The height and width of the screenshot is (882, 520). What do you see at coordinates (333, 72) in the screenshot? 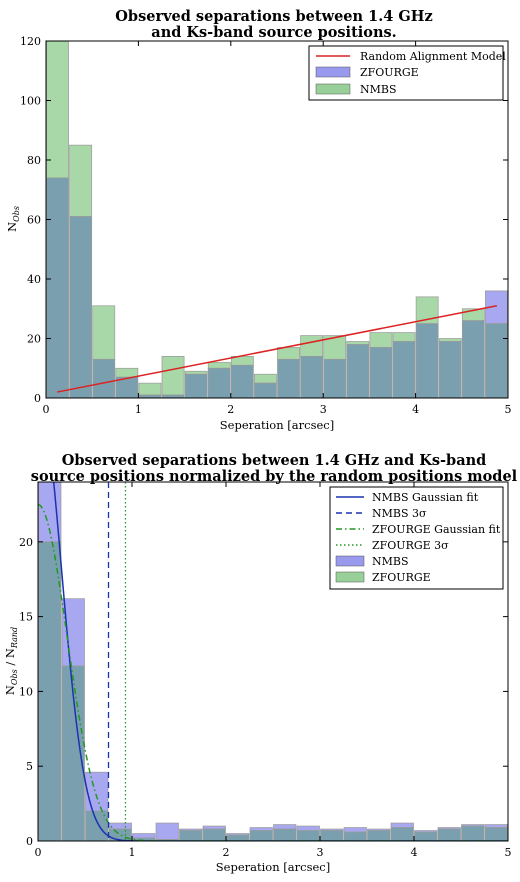
I see `legend-zfourge-swatch` at bounding box center [333, 72].